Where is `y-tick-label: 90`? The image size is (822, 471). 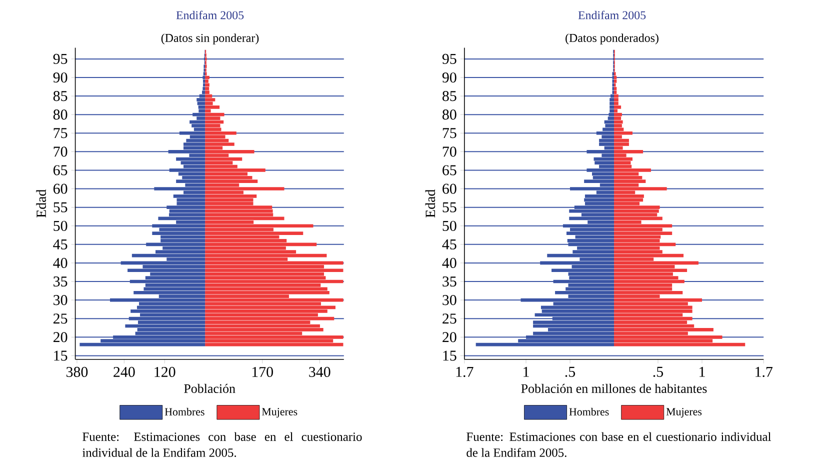 y-tick-label: 90 is located at coordinates (60, 77).